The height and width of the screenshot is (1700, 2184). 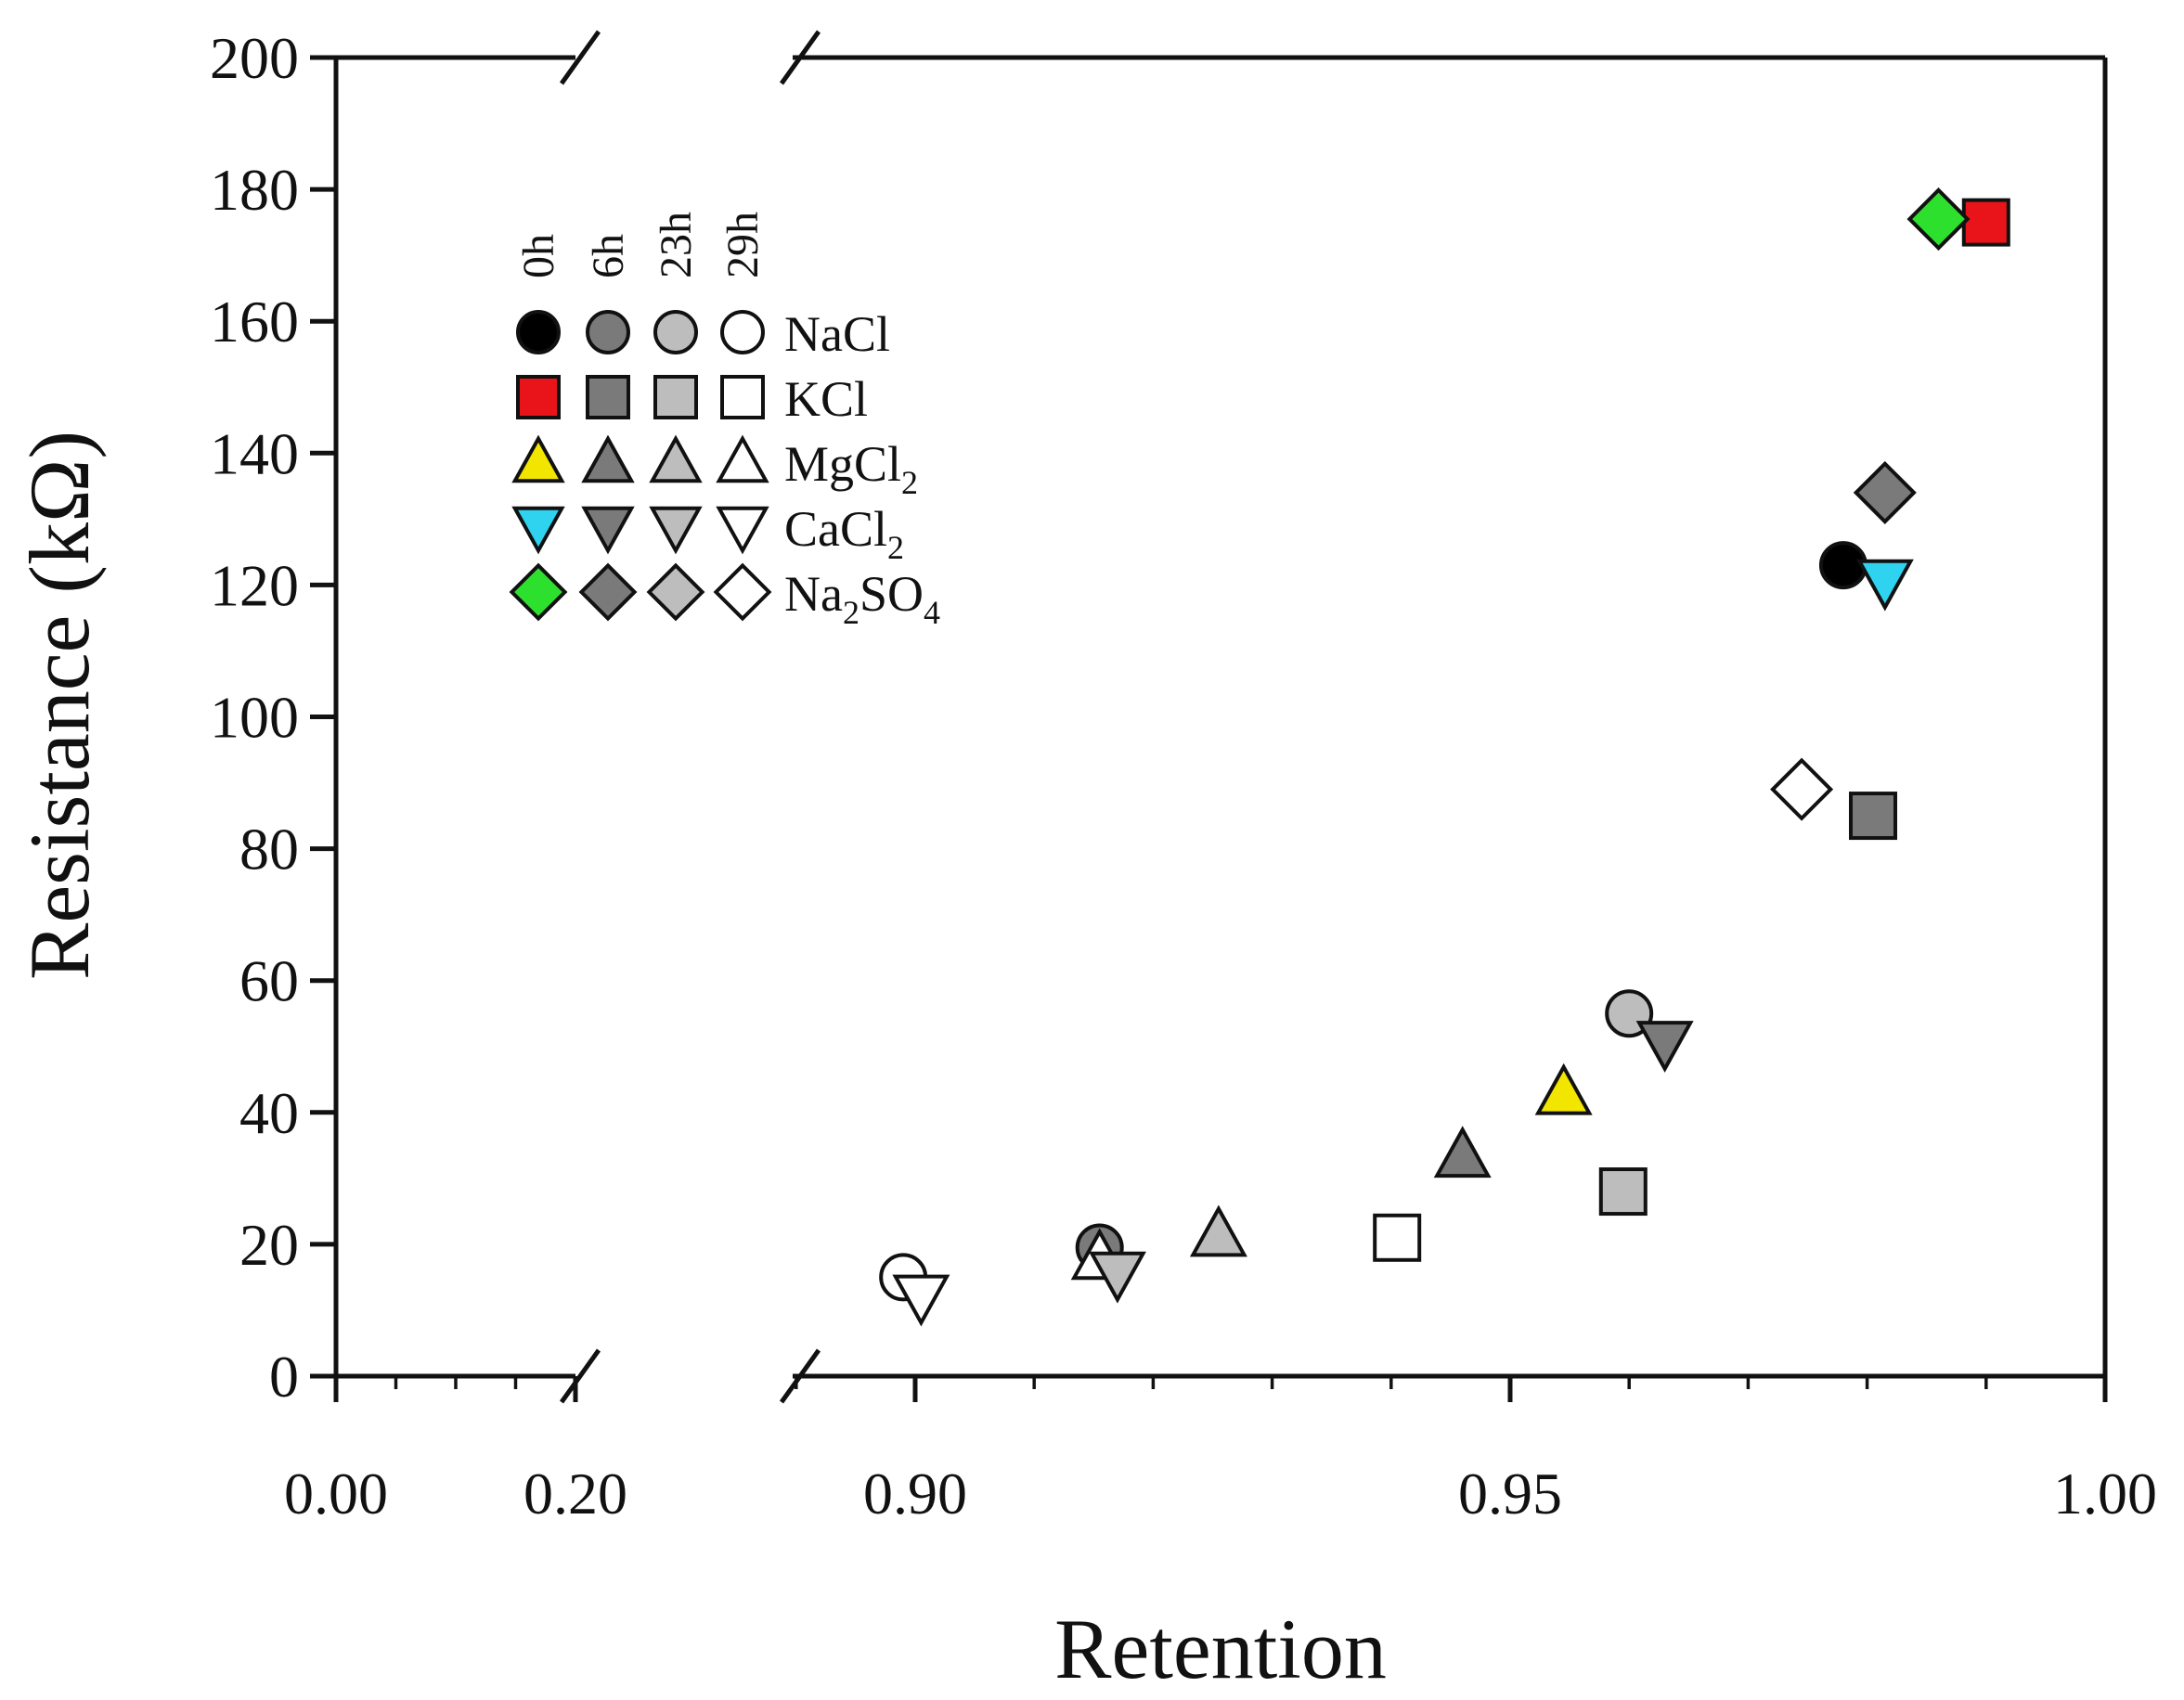 I want to click on legend-label-tail: SO, so click(x=891, y=594).